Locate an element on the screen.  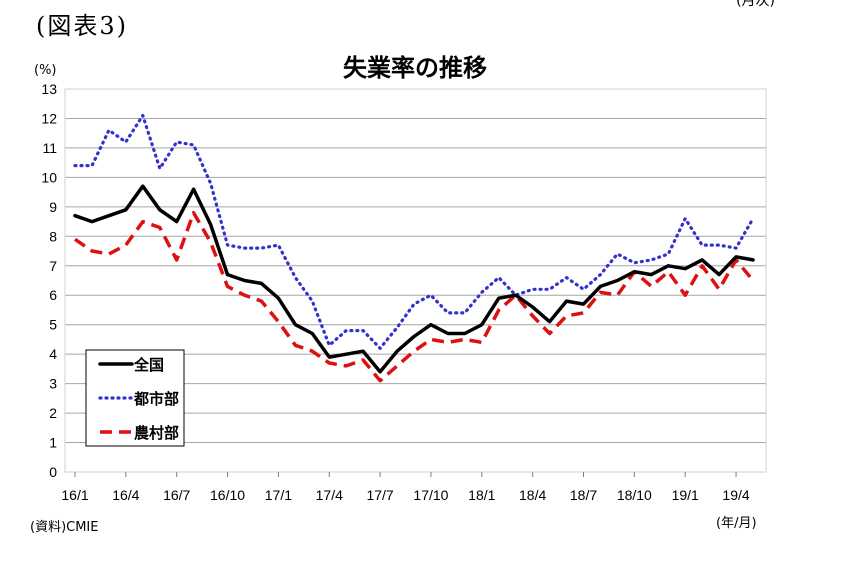
x-tick-label: 18/1 is located at coordinates (481, 495).